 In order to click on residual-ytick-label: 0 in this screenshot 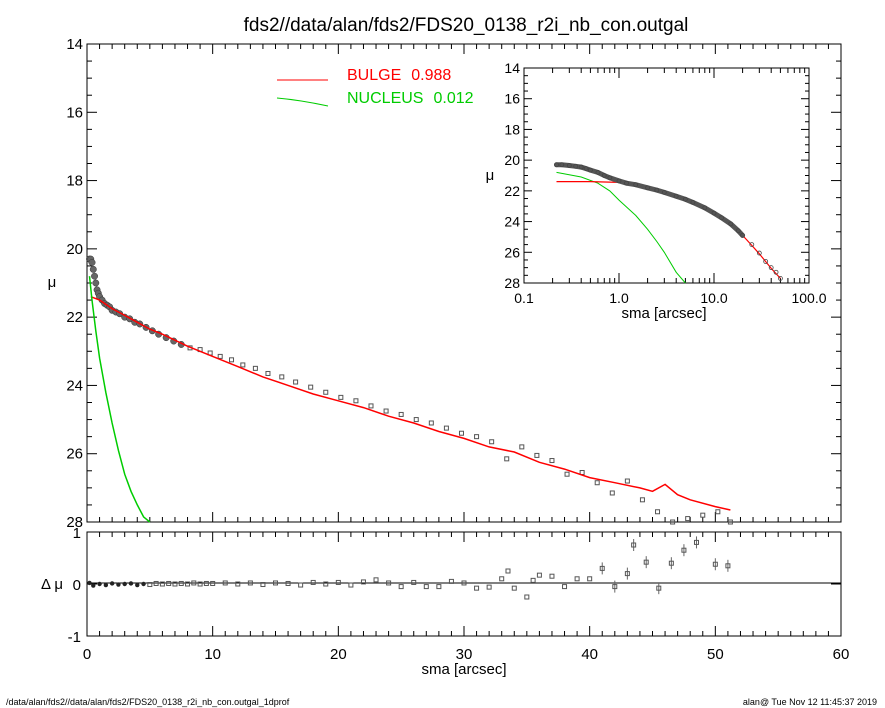, I will do `click(77, 585)`.